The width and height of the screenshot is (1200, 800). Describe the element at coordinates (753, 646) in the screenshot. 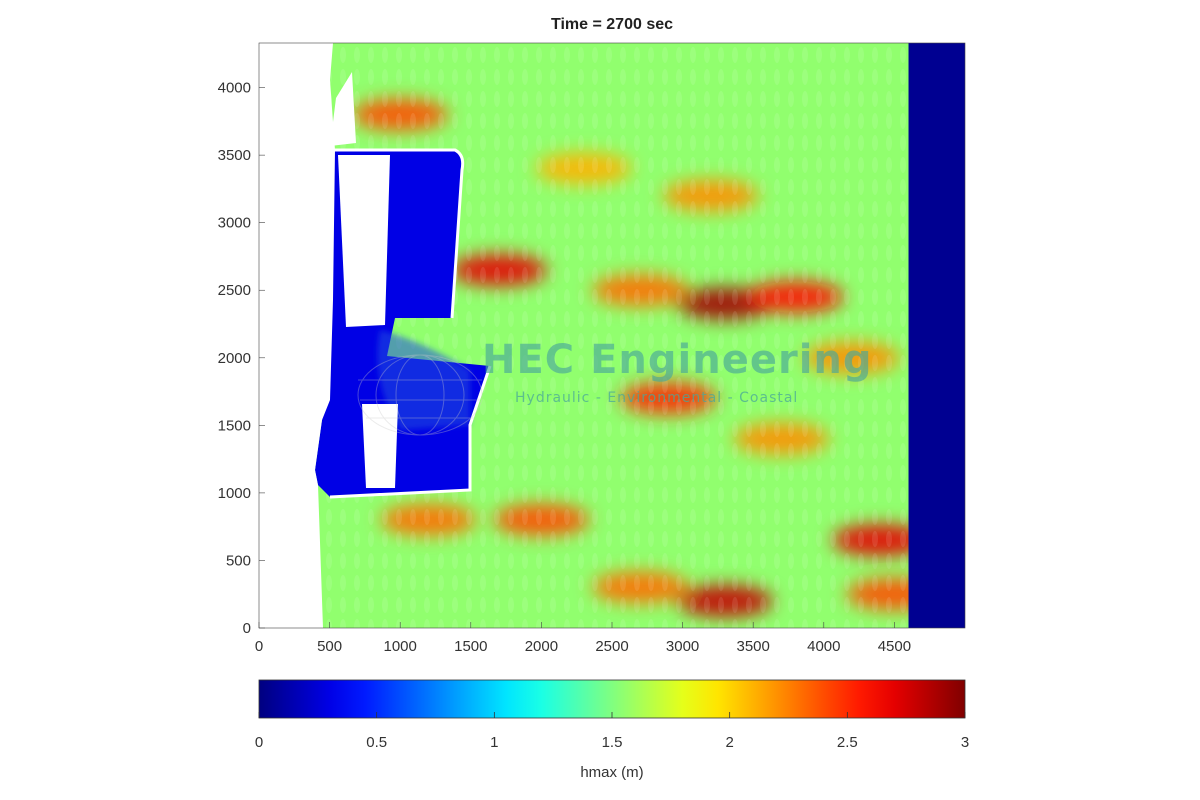

I see `x-tick-label: 3500` at that location.